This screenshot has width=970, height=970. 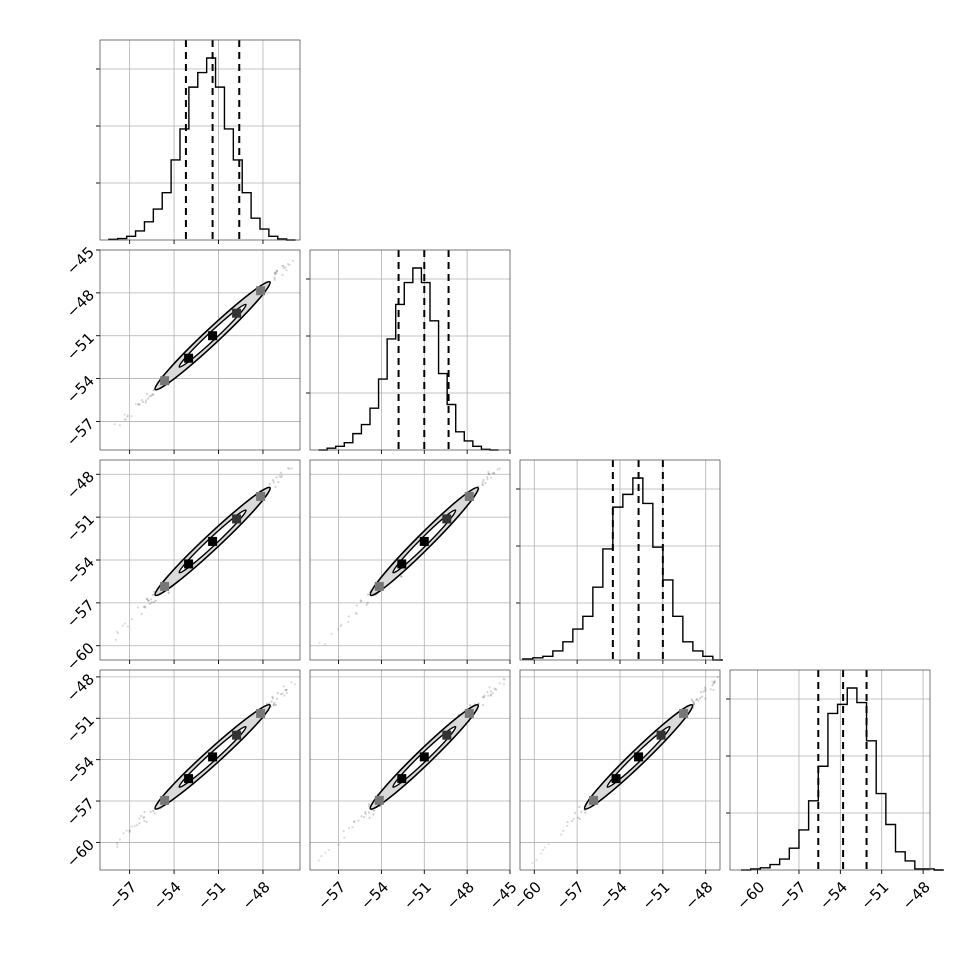 What do you see at coordinates (613, 895) in the screenshot?
I see `x-tick-label: −54` at bounding box center [613, 895].